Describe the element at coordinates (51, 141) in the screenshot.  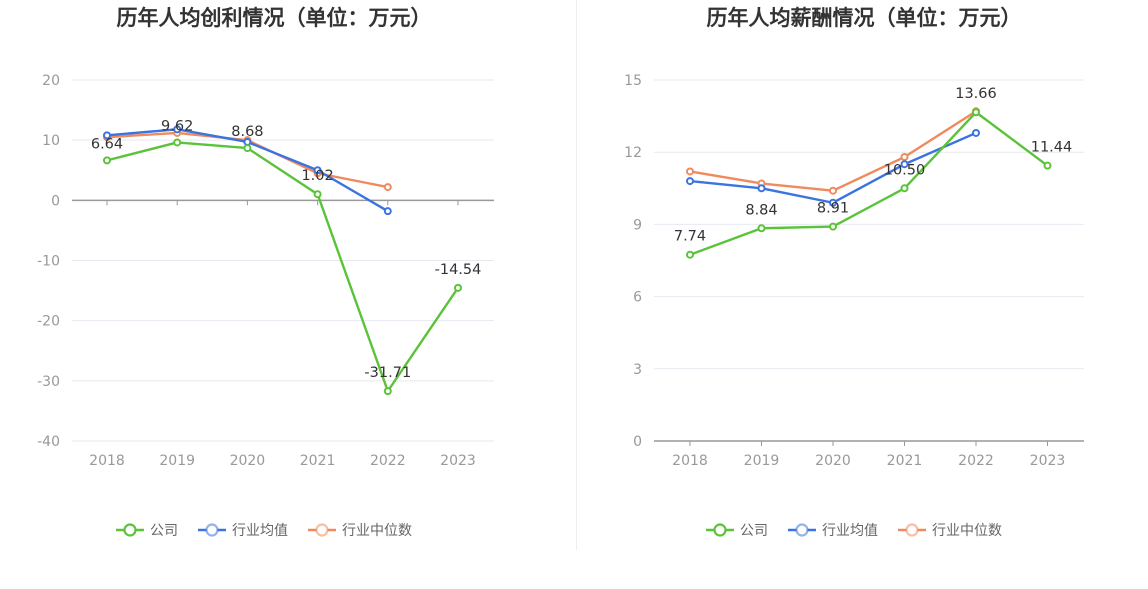
I see `y-tick-label: 10` at that location.